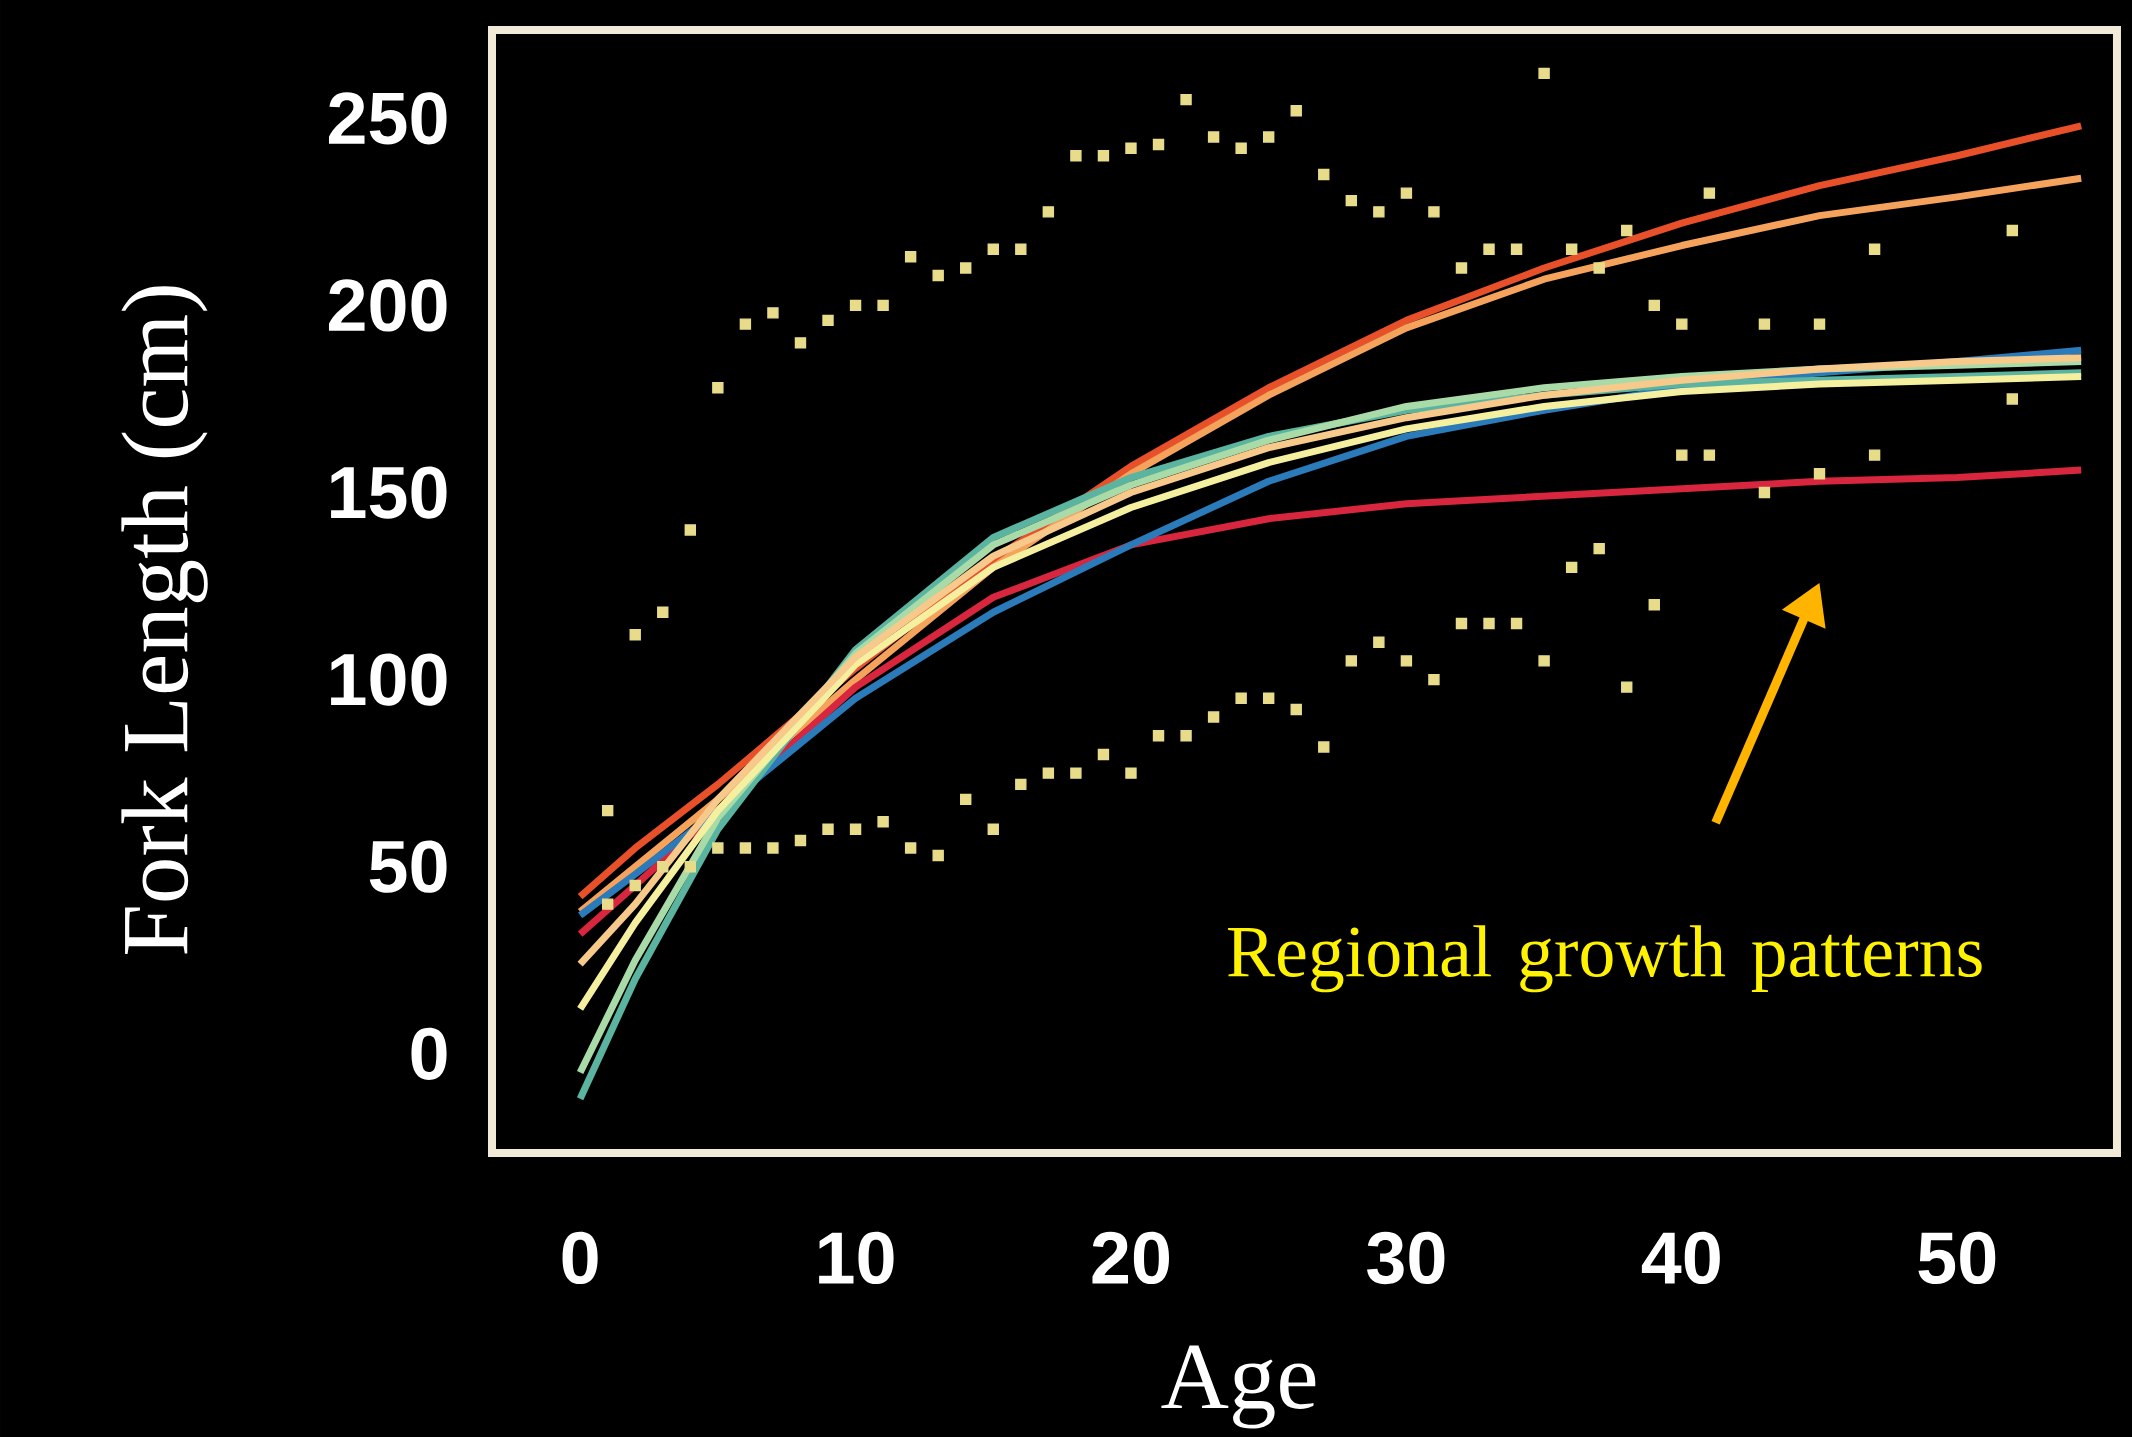 The height and width of the screenshot is (1437, 2132). What do you see at coordinates (856, 1258) in the screenshot?
I see `x-tick-label: 10` at bounding box center [856, 1258].